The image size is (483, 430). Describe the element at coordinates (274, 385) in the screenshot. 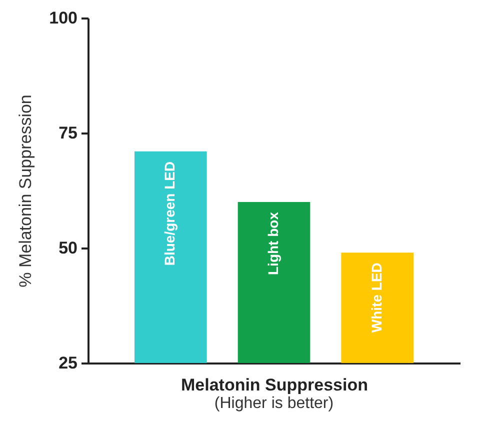

I see `x-axis-title: Melatonin Suppression` at that location.